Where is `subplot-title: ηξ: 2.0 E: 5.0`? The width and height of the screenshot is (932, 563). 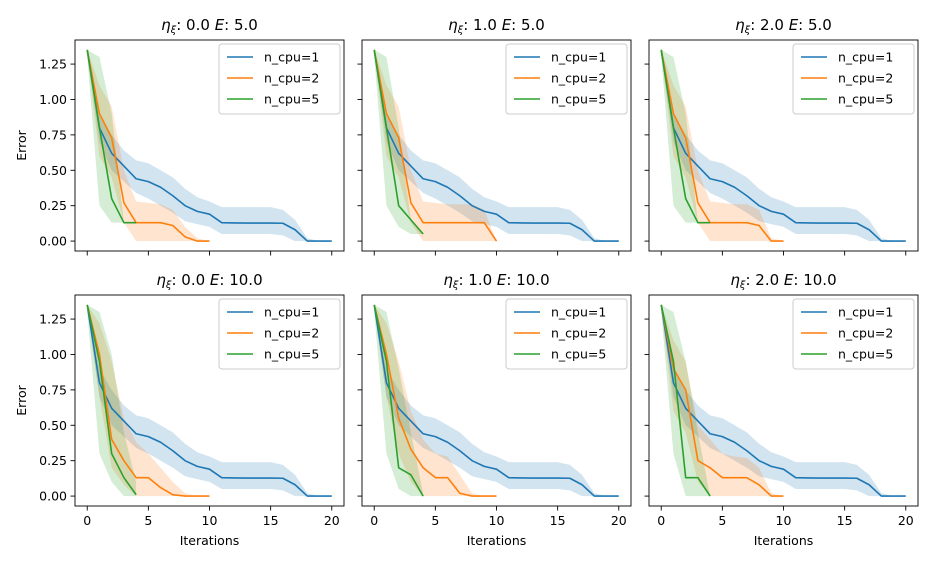
subplot-title: ηξ: 2.0 E: 5.0 is located at coordinates (783, 26).